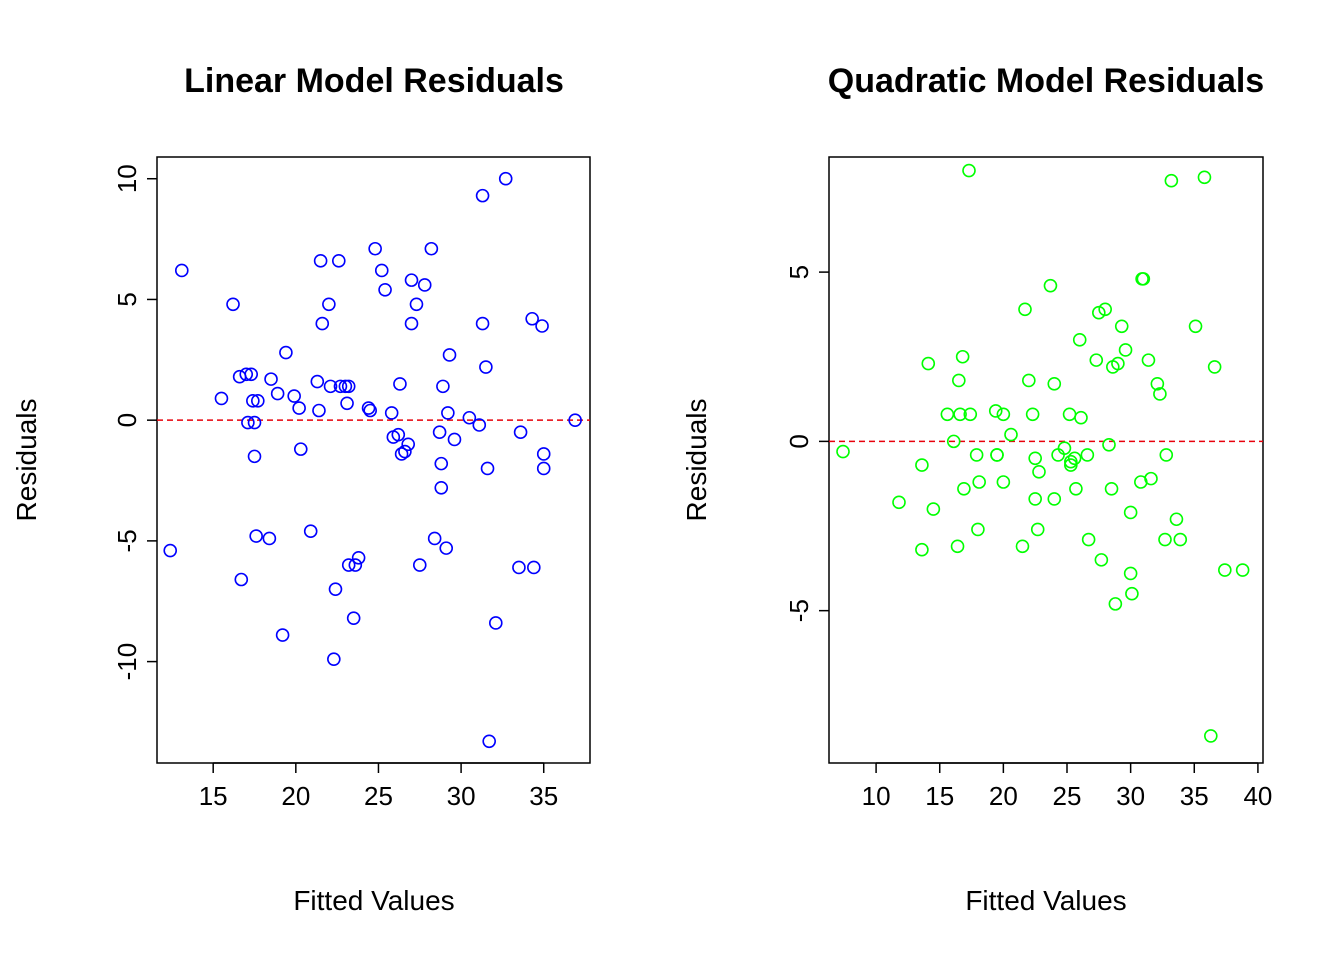  I want to click on x-tick-label: 25, so click(378, 796).